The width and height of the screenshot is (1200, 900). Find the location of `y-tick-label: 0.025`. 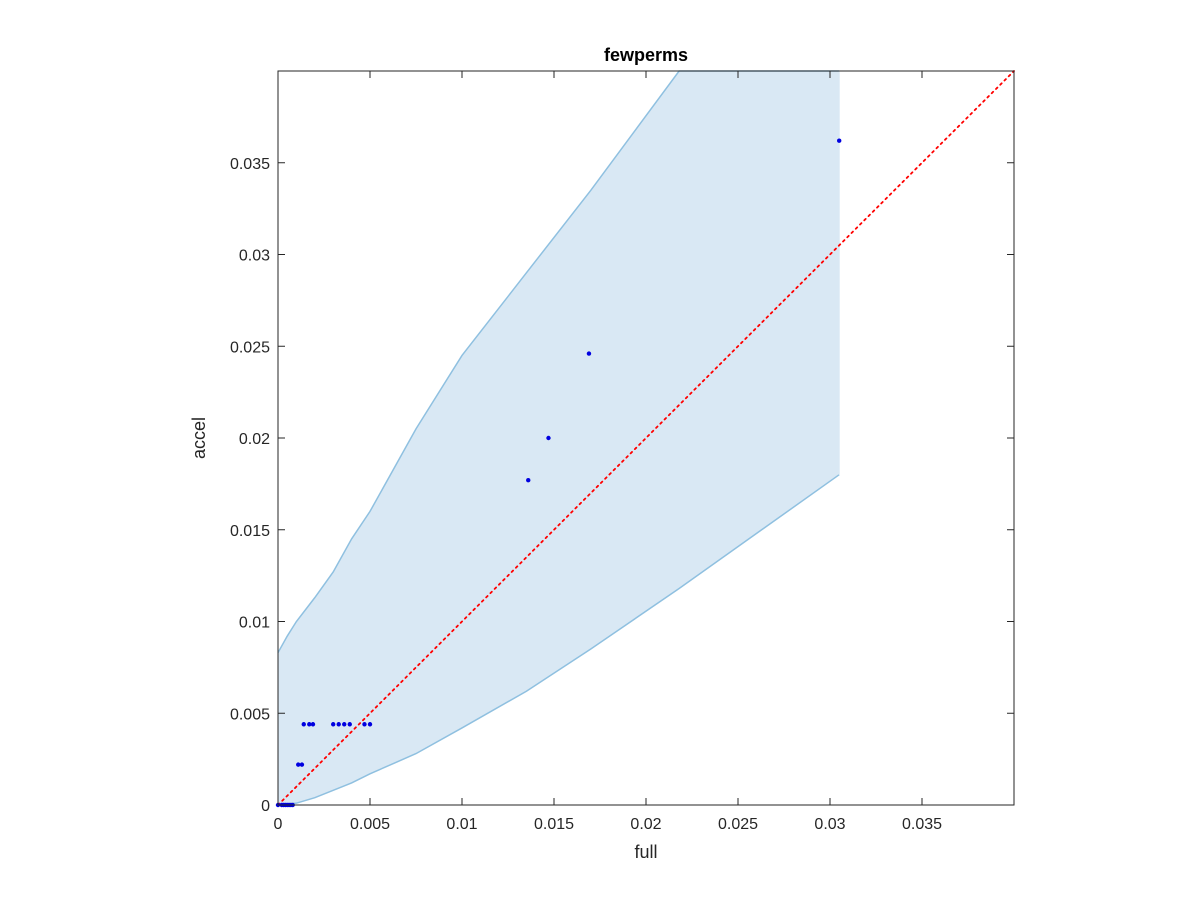

y-tick-label: 0.025 is located at coordinates (250, 347).